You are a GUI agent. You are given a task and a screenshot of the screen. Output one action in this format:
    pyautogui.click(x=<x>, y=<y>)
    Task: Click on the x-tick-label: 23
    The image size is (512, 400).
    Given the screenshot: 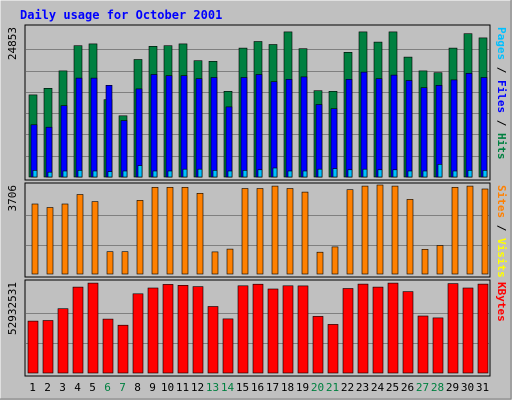 What is the action you would take?
    pyautogui.click(x=362, y=387)
    